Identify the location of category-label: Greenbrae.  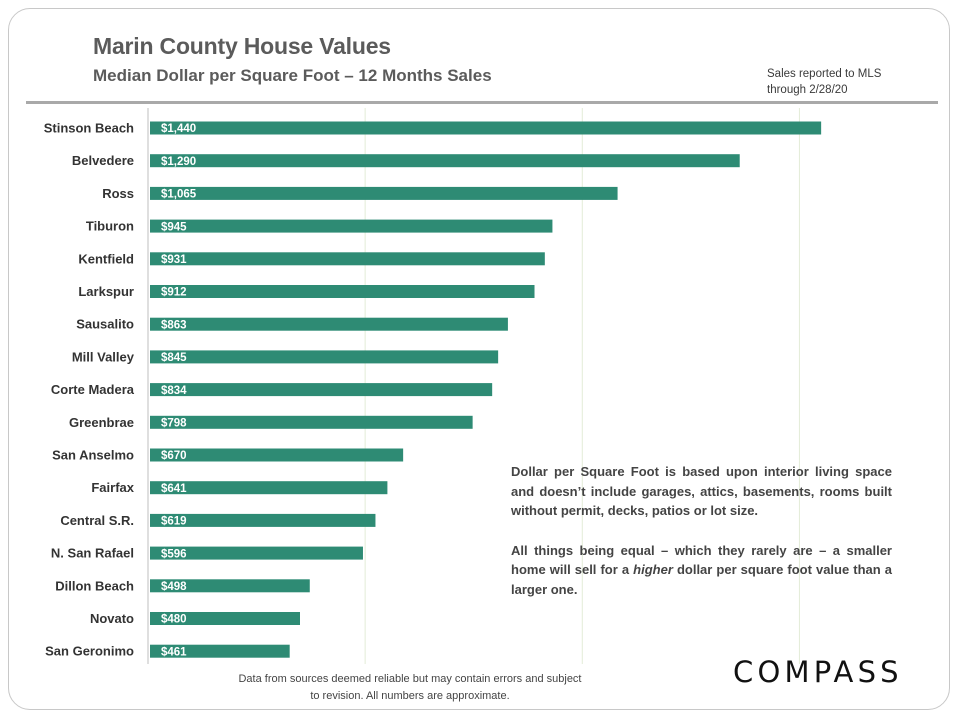
(101, 422).